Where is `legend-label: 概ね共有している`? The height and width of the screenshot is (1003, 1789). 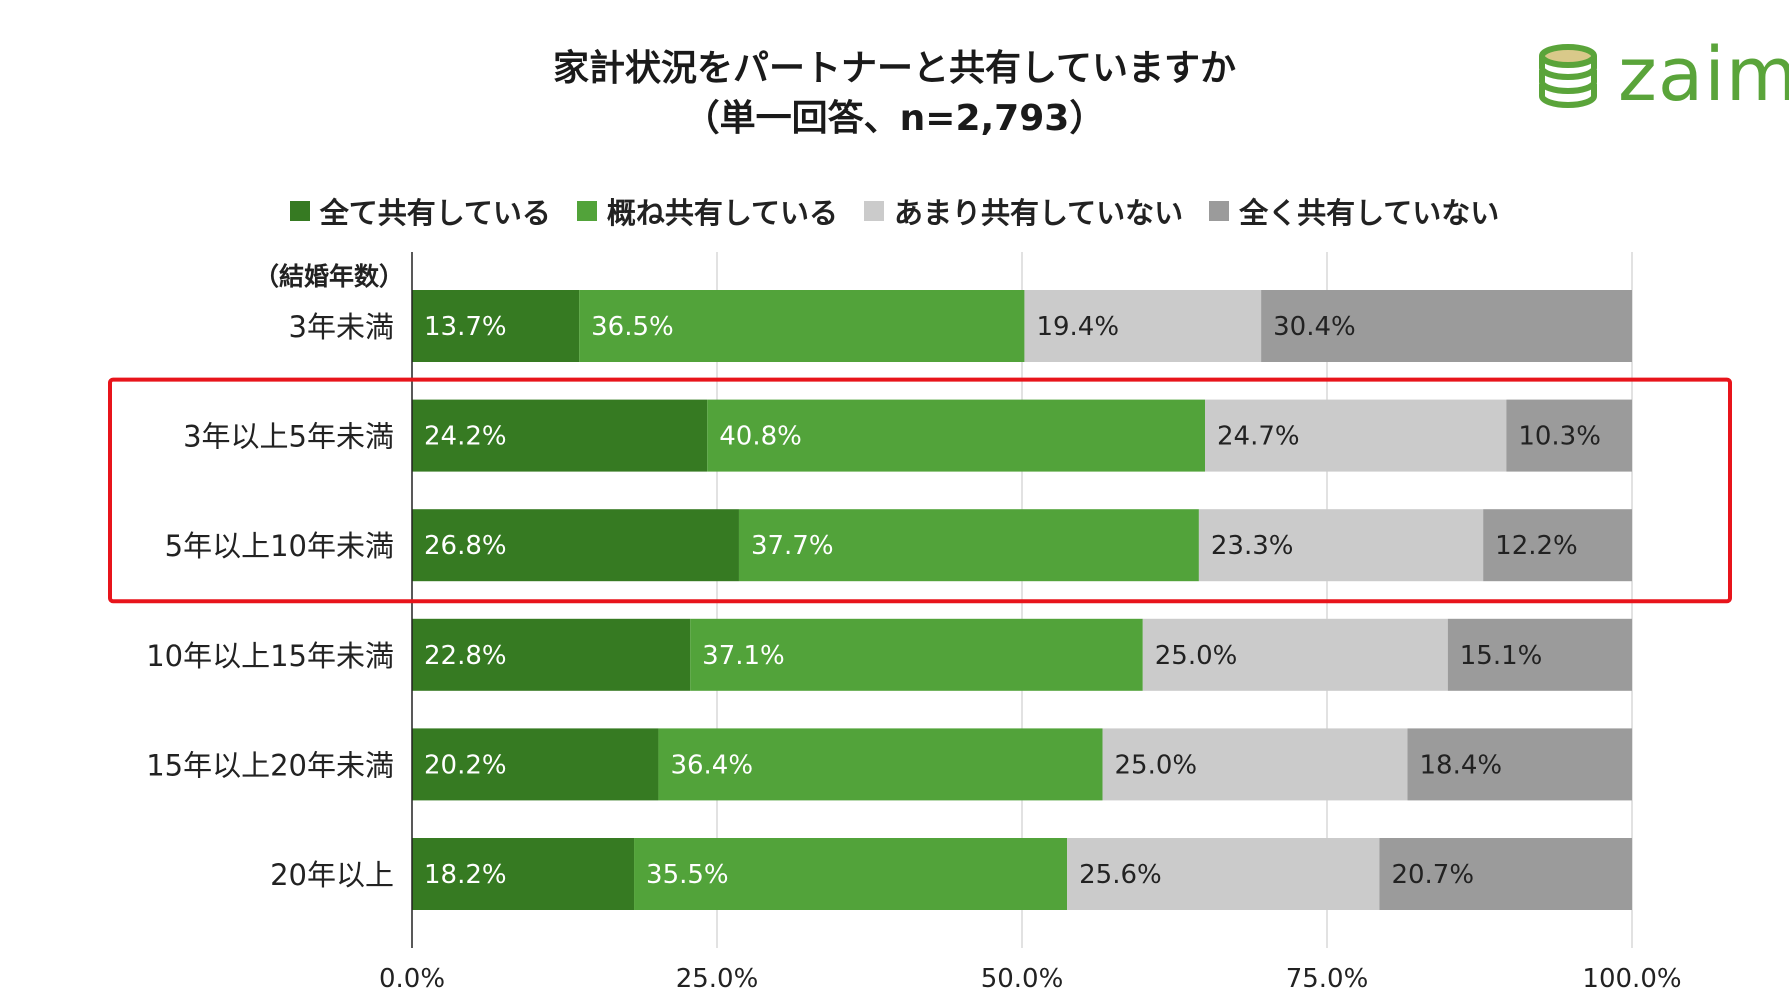
legend-label: 概ね共有している is located at coordinates (722, 213).